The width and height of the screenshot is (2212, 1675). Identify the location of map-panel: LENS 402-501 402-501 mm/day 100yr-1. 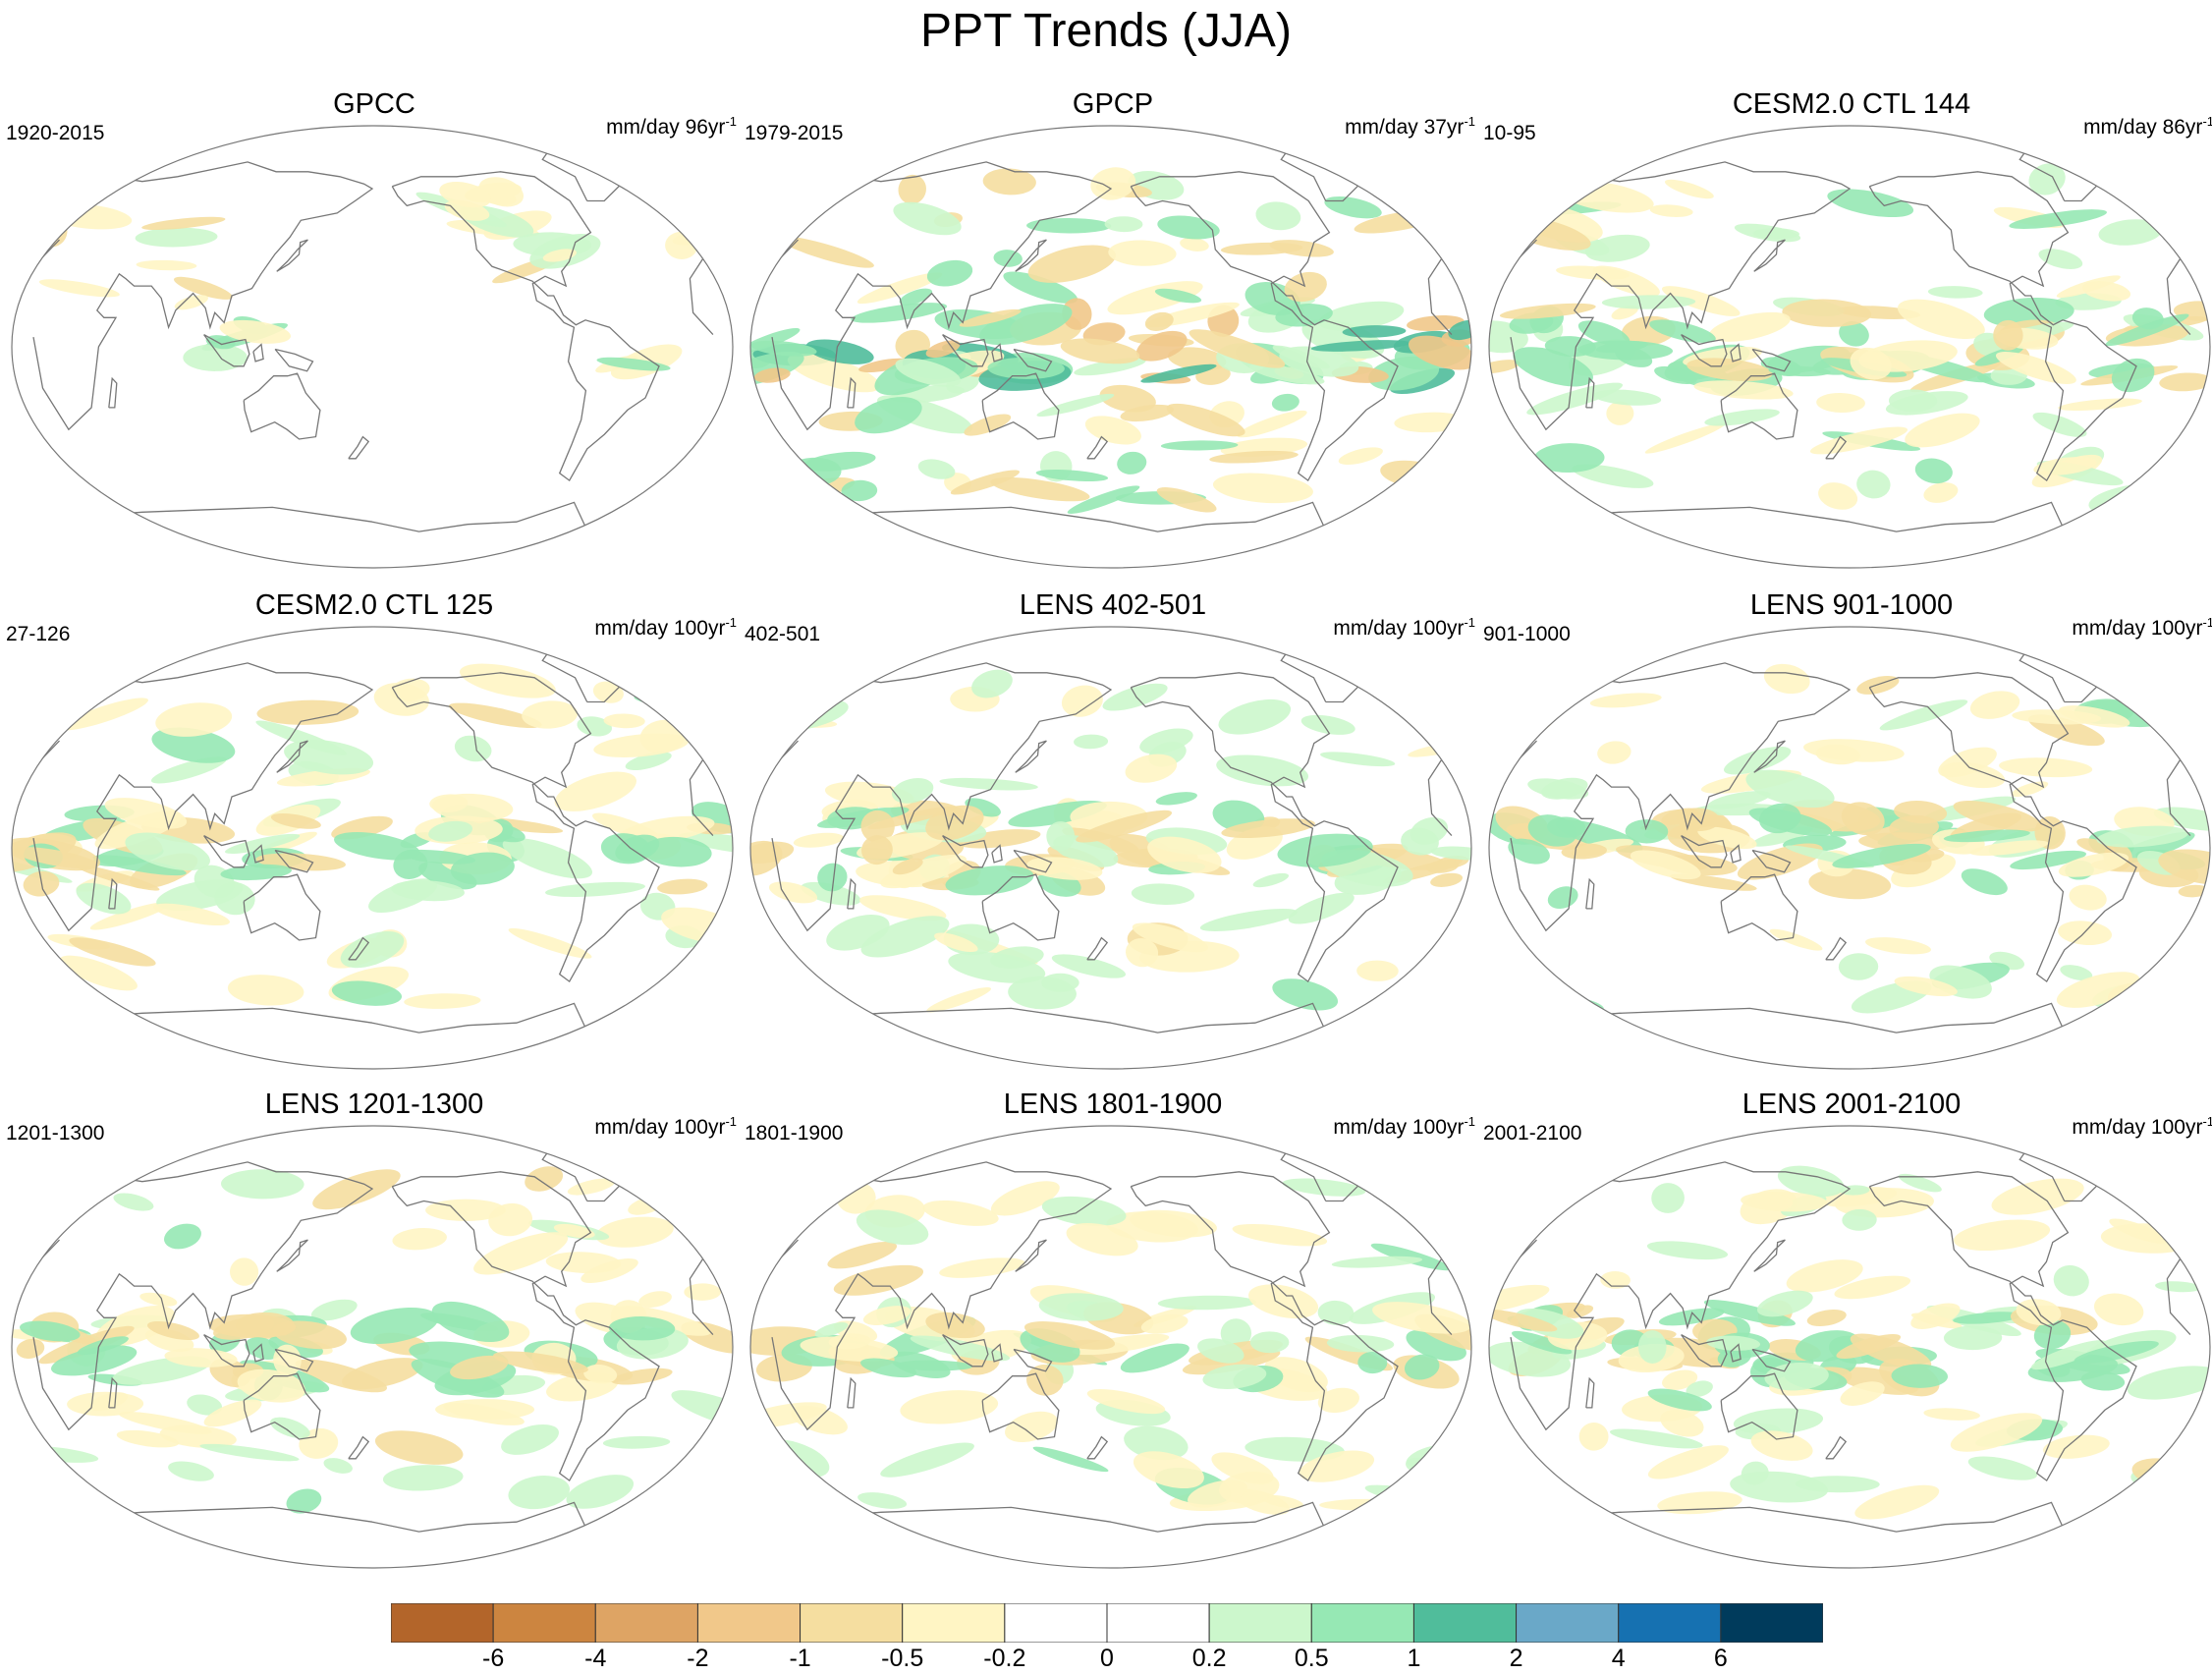
(1113, 835).